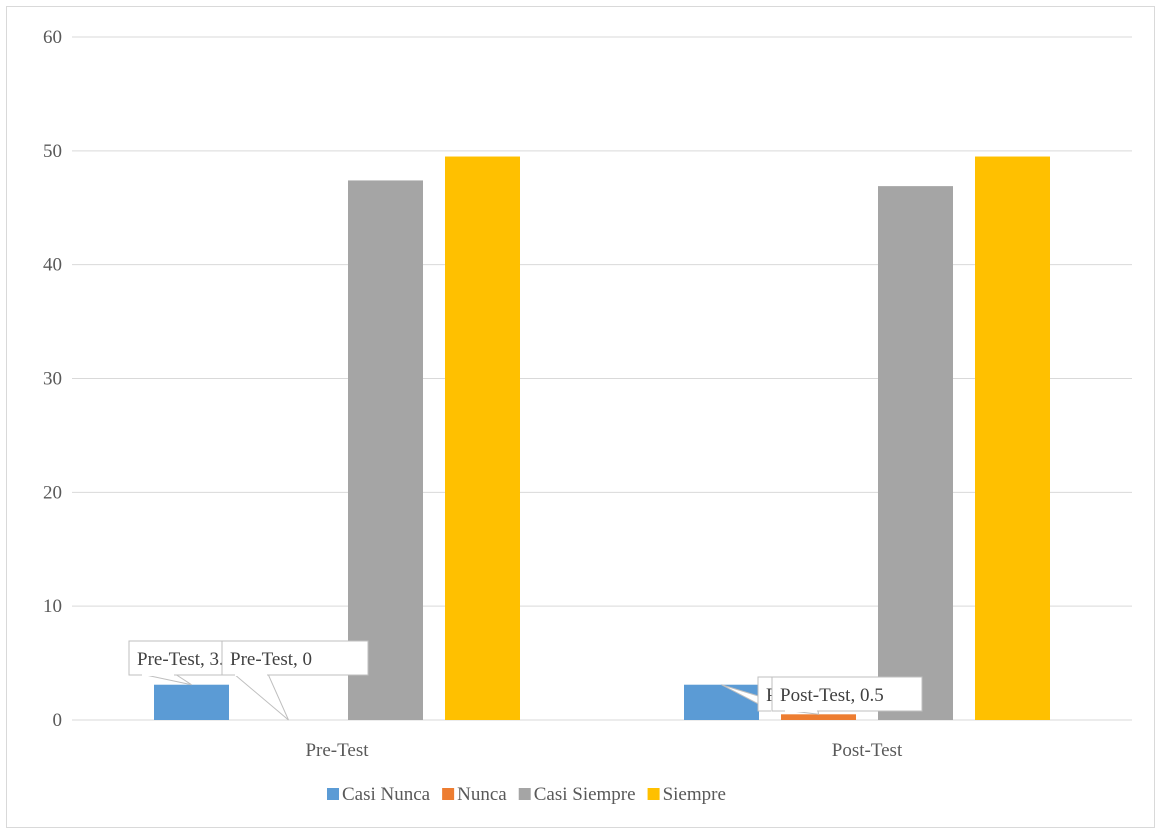  What do you see at coordinates (185, 659) in the screenshot?
I see `data-label: Pre-Test, 3.1` at bounding box center [185, 659].